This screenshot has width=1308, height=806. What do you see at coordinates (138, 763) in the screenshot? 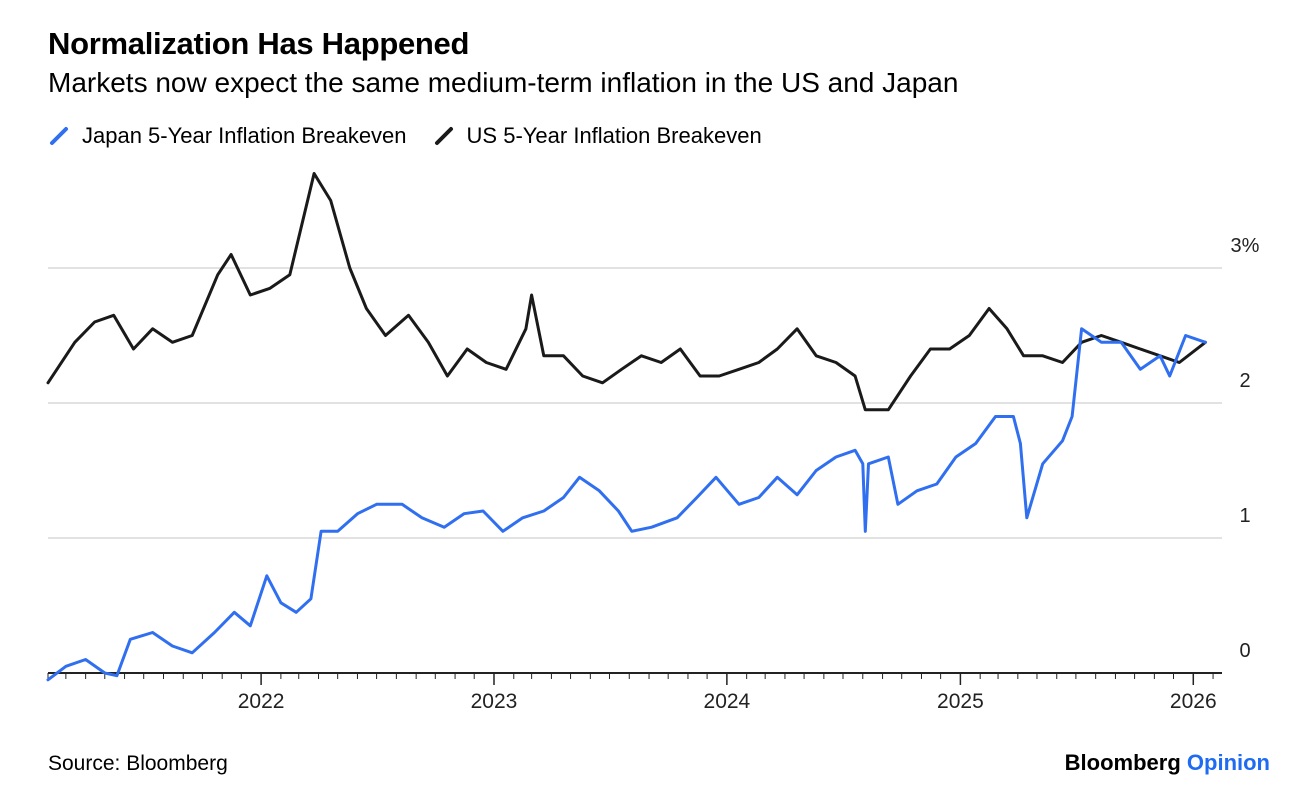
I see `source-note: Source: Bloomberg` at bounding box center [138, 763].